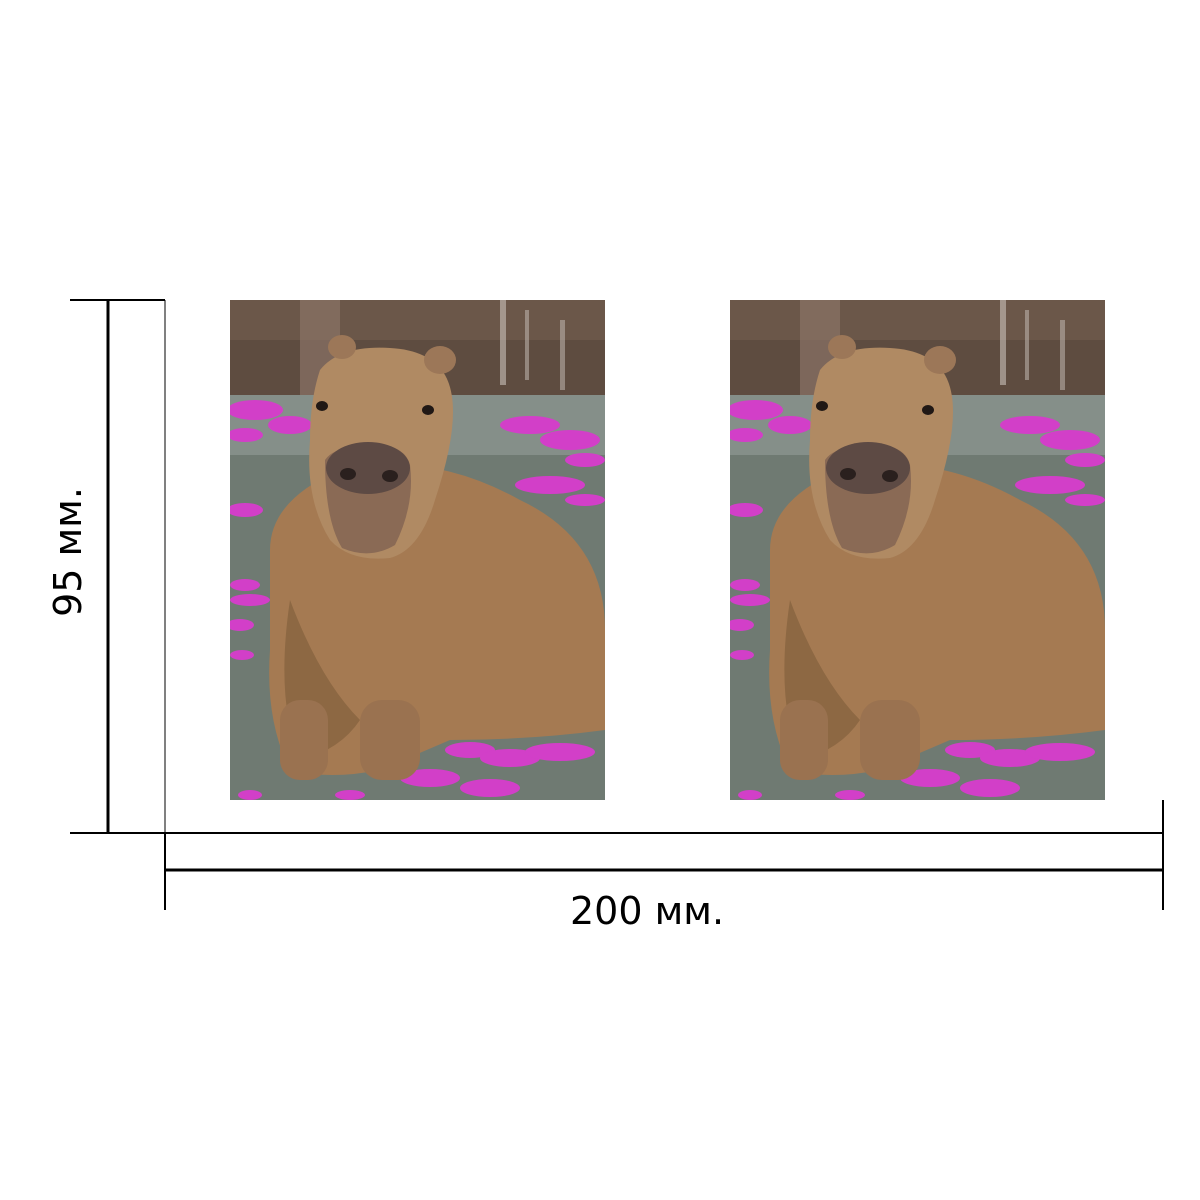  I want to click on capybara-photo-left, so click(417, 550).